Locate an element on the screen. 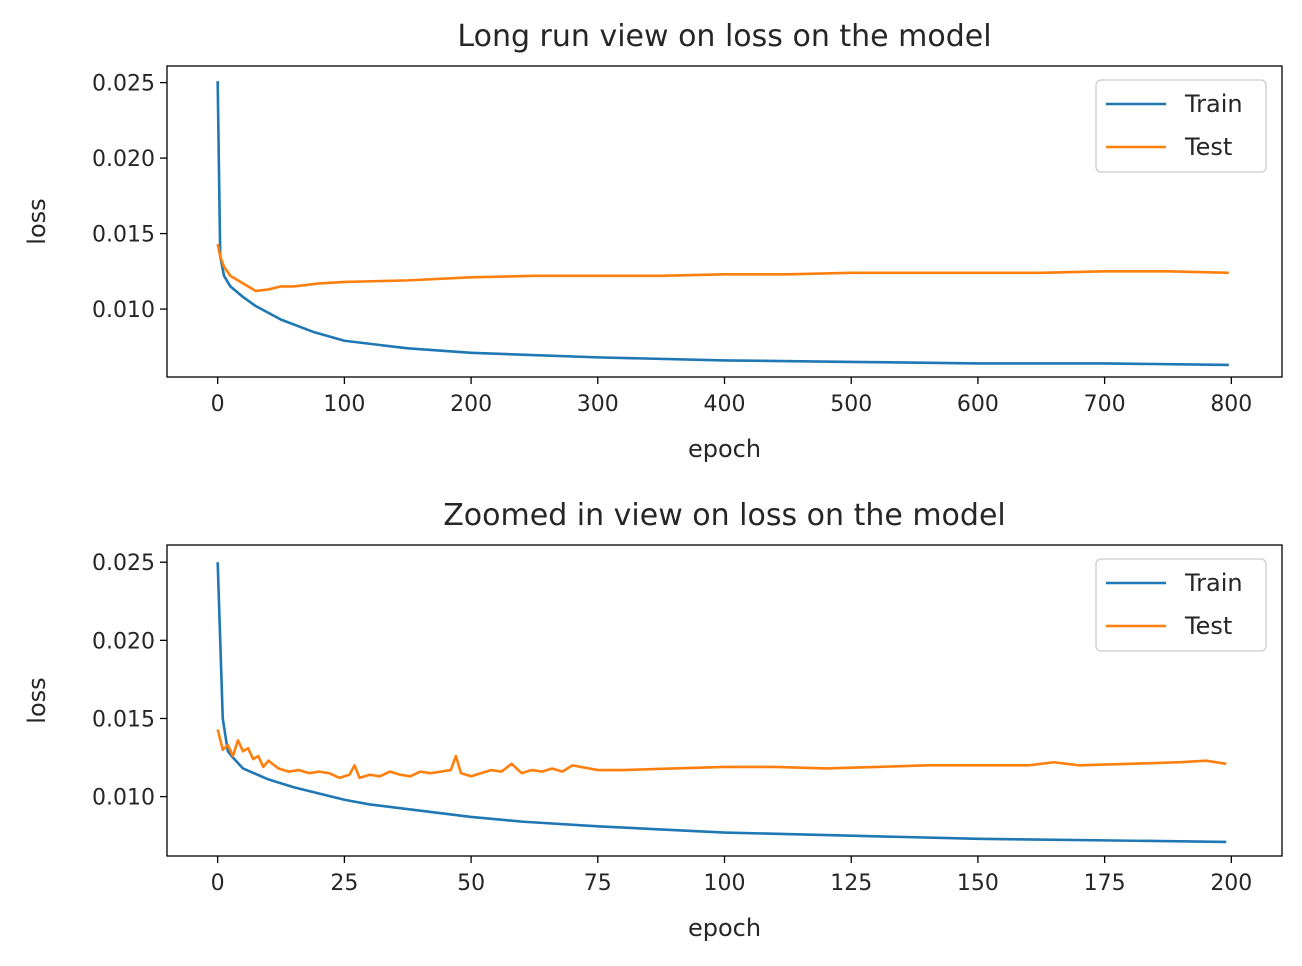  x-tick-label: 125 is located at coordinates (851, 883).